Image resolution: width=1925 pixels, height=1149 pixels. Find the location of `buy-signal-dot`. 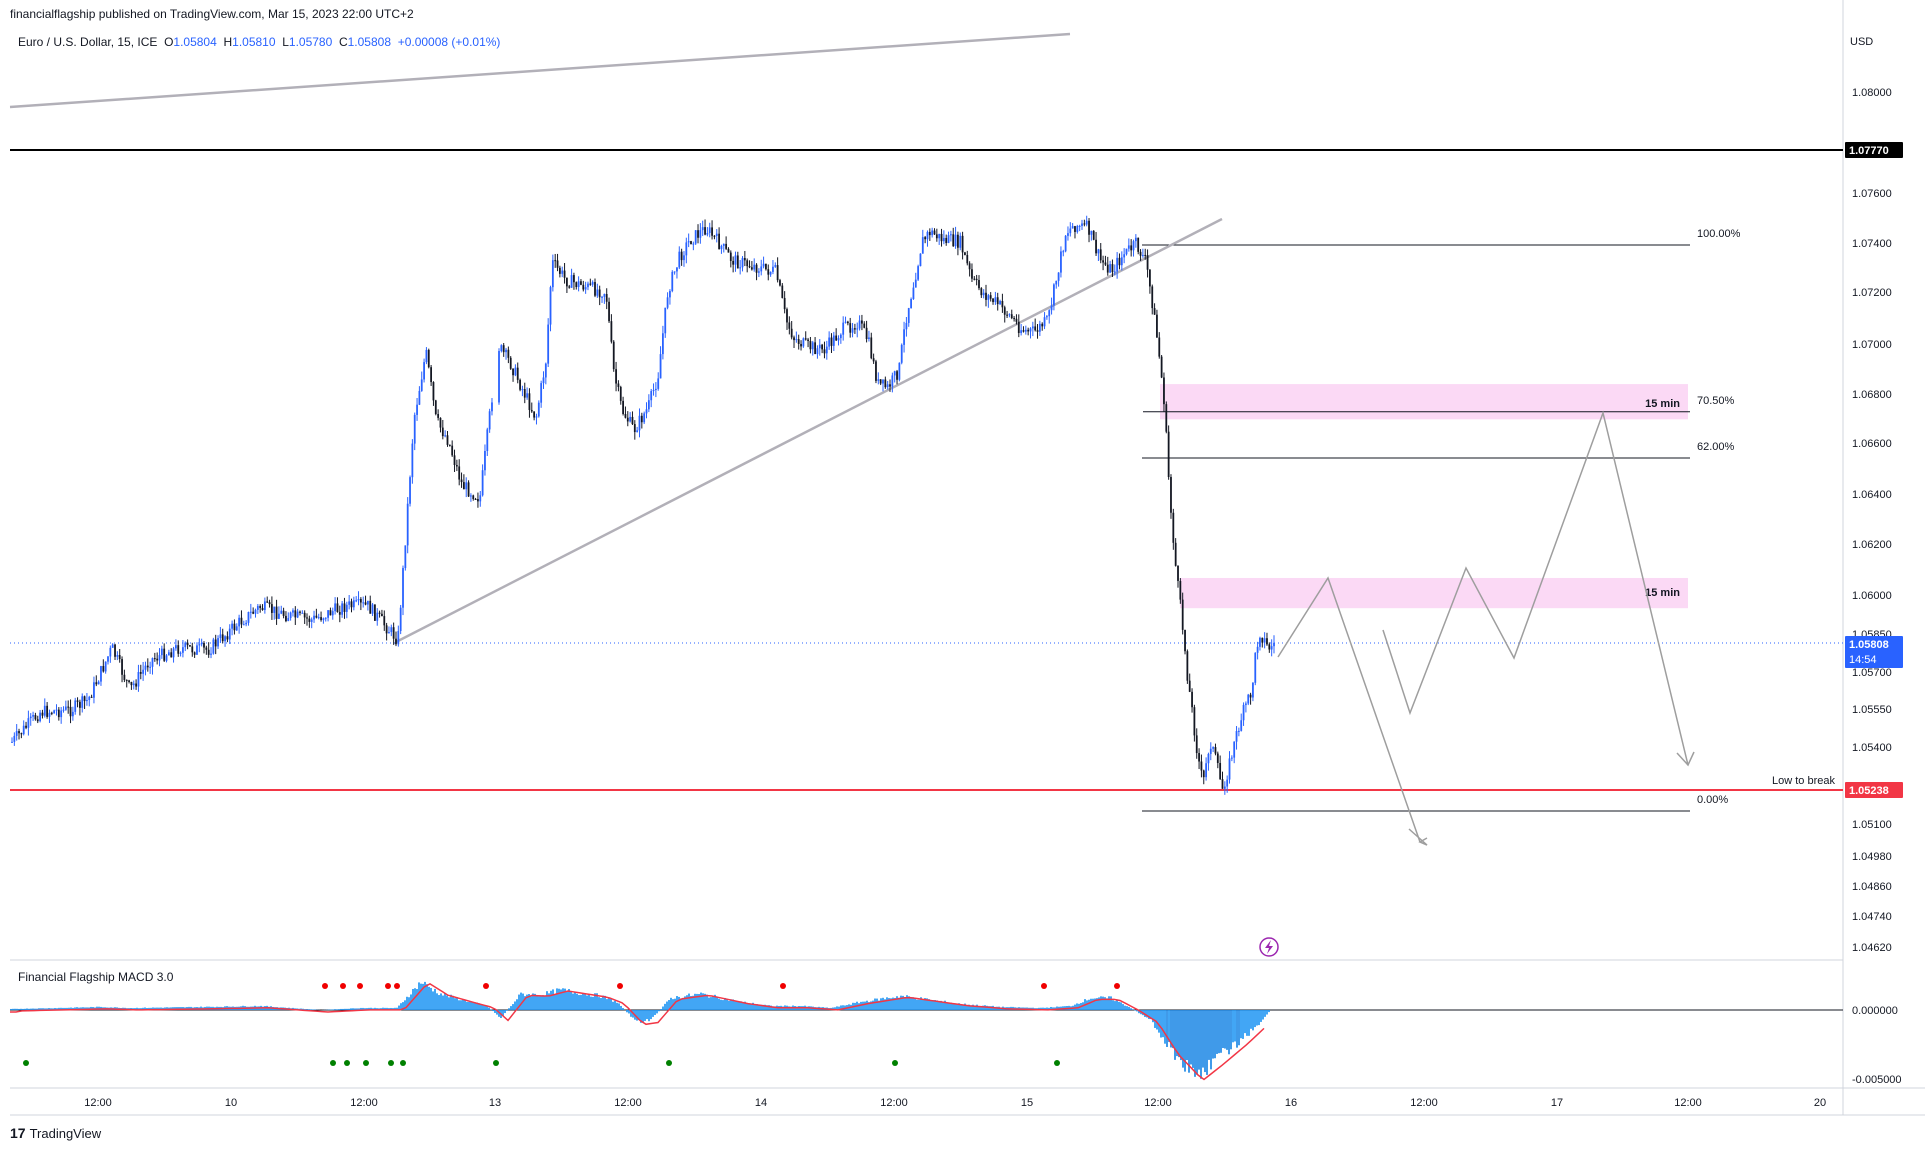

buy-signal-dot is located at coordinates (333, 1063).